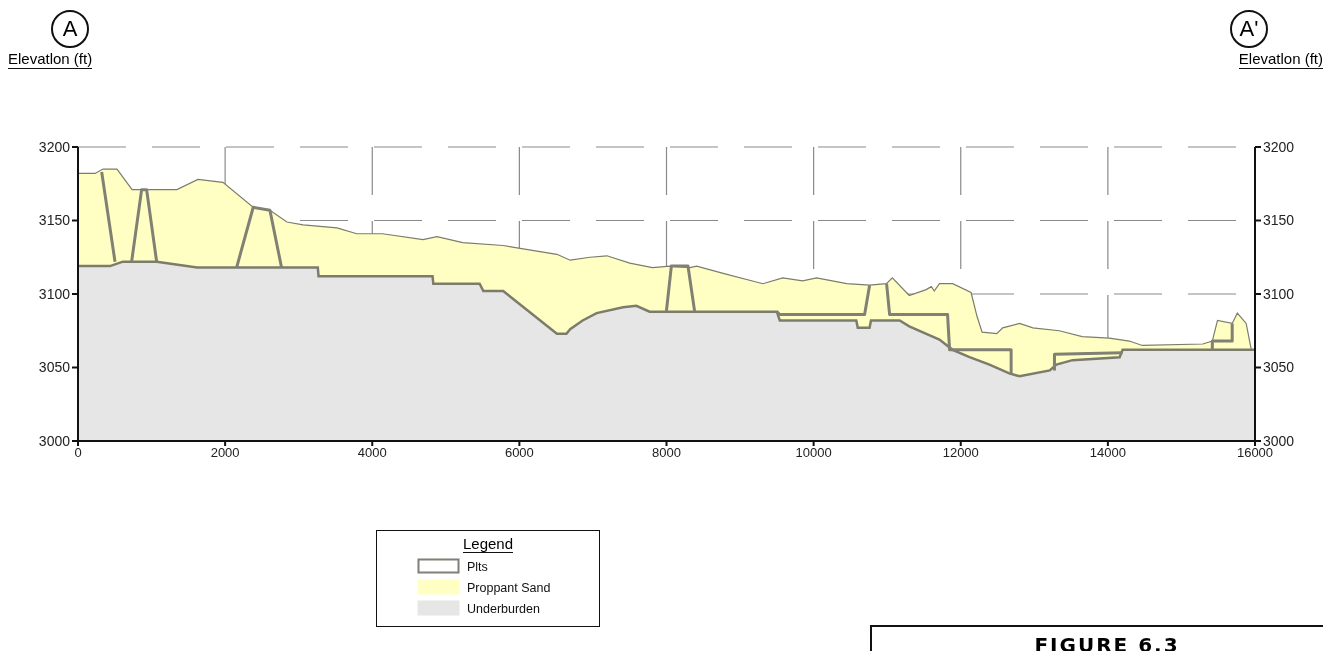  Describe the element at coordinates (1279, 220) in the screenshot. I see `y2-tick-label: 3150` at that location.